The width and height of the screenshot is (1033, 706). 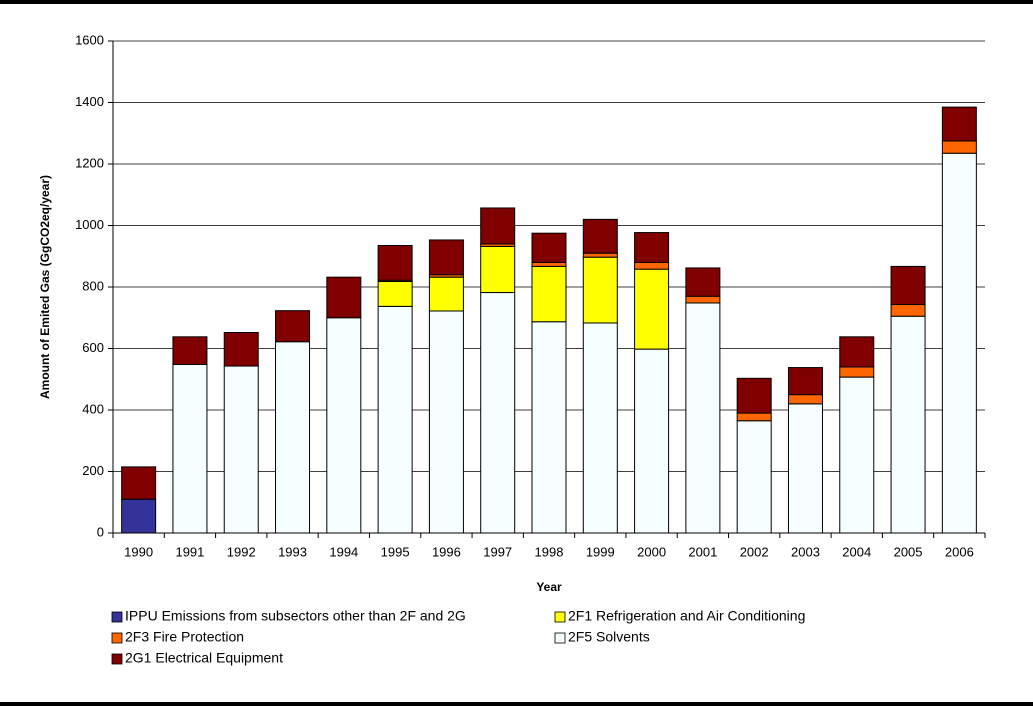 What do you see at coordinates (856, 551) in the screenshot?
I see `x-tick-label: 2004` at bounding box center [856, 551].